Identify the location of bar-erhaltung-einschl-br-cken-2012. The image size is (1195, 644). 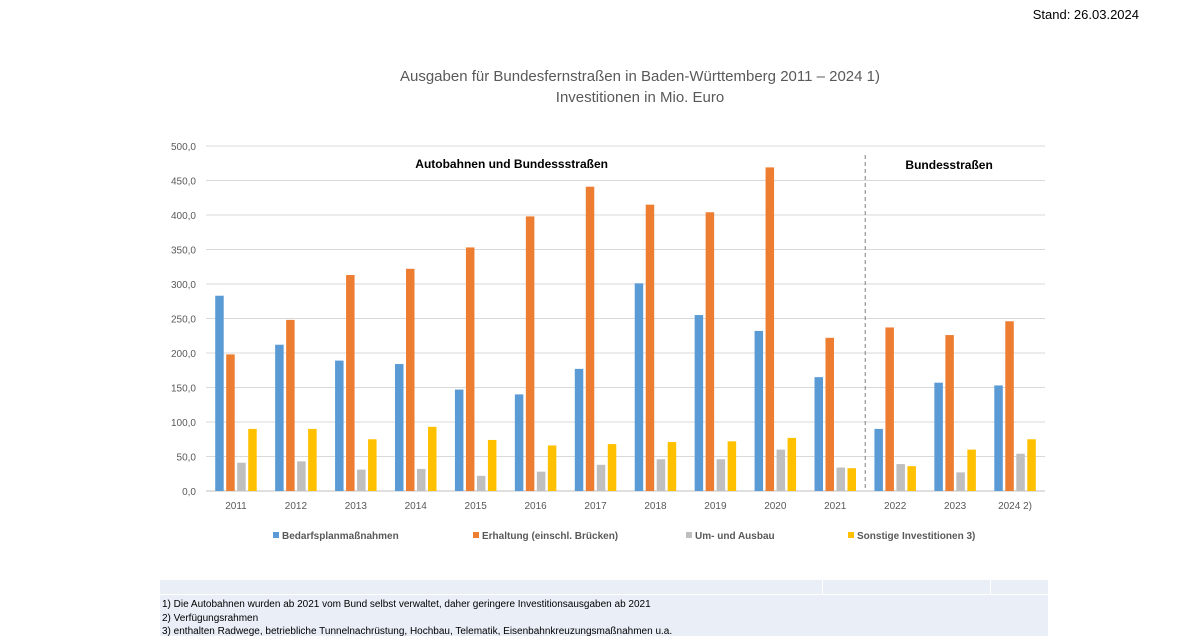
(290, 405).